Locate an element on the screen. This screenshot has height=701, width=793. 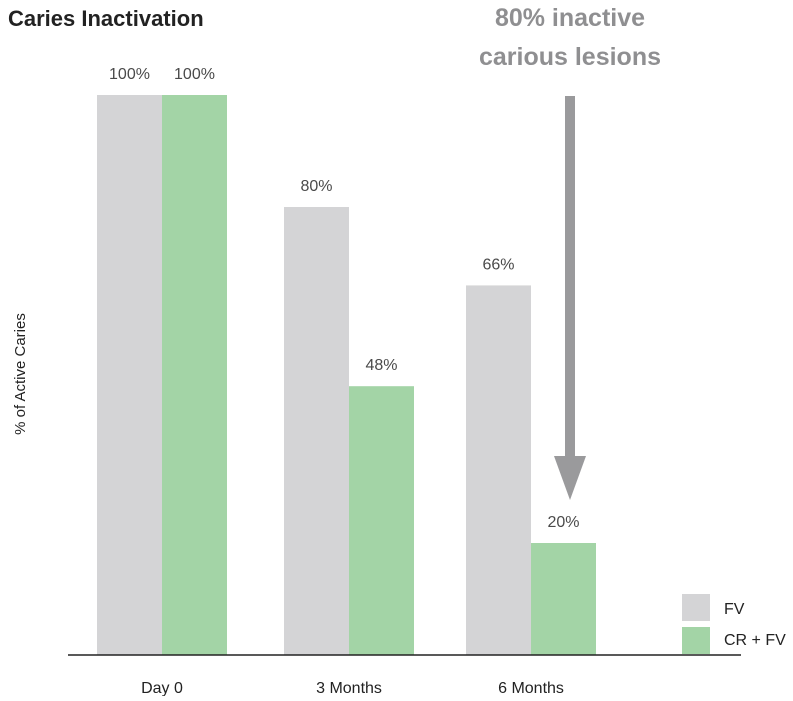
y-axis-label: % of Active Caries is located at coordinates (20, 374).